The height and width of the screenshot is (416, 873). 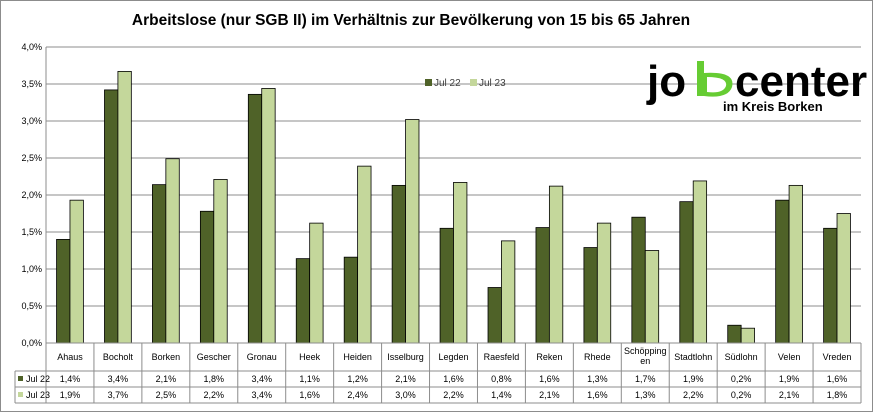 I want to click on y-tick-label: 2,0%, so click(x=31, y=195).